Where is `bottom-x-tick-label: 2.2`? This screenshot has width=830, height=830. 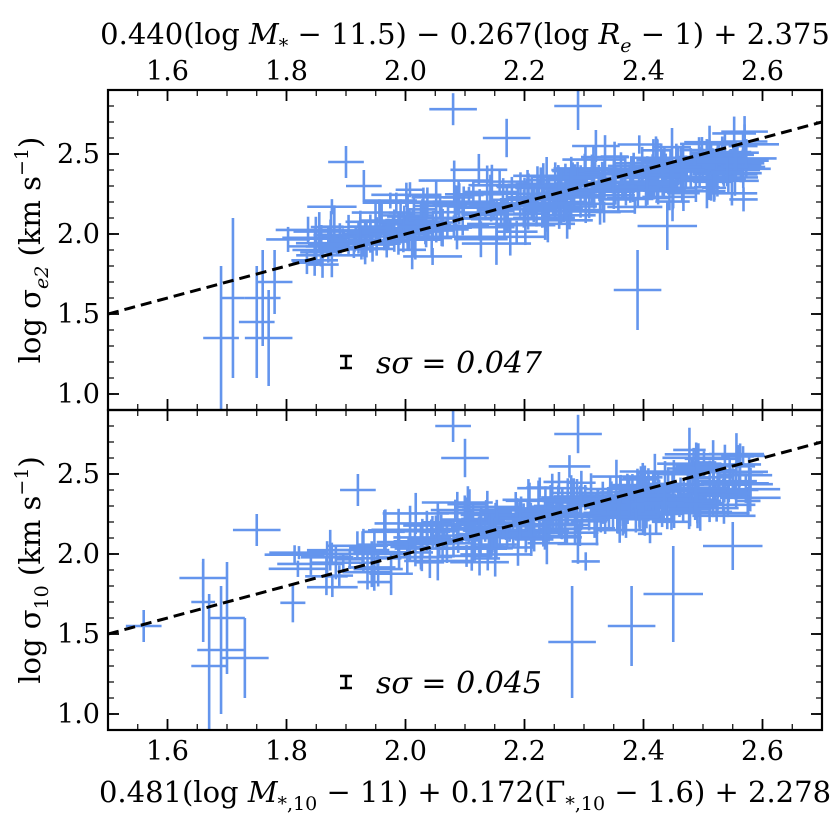 bottom-x-tick-label: 2.2 is located at coordinates (524, 751).